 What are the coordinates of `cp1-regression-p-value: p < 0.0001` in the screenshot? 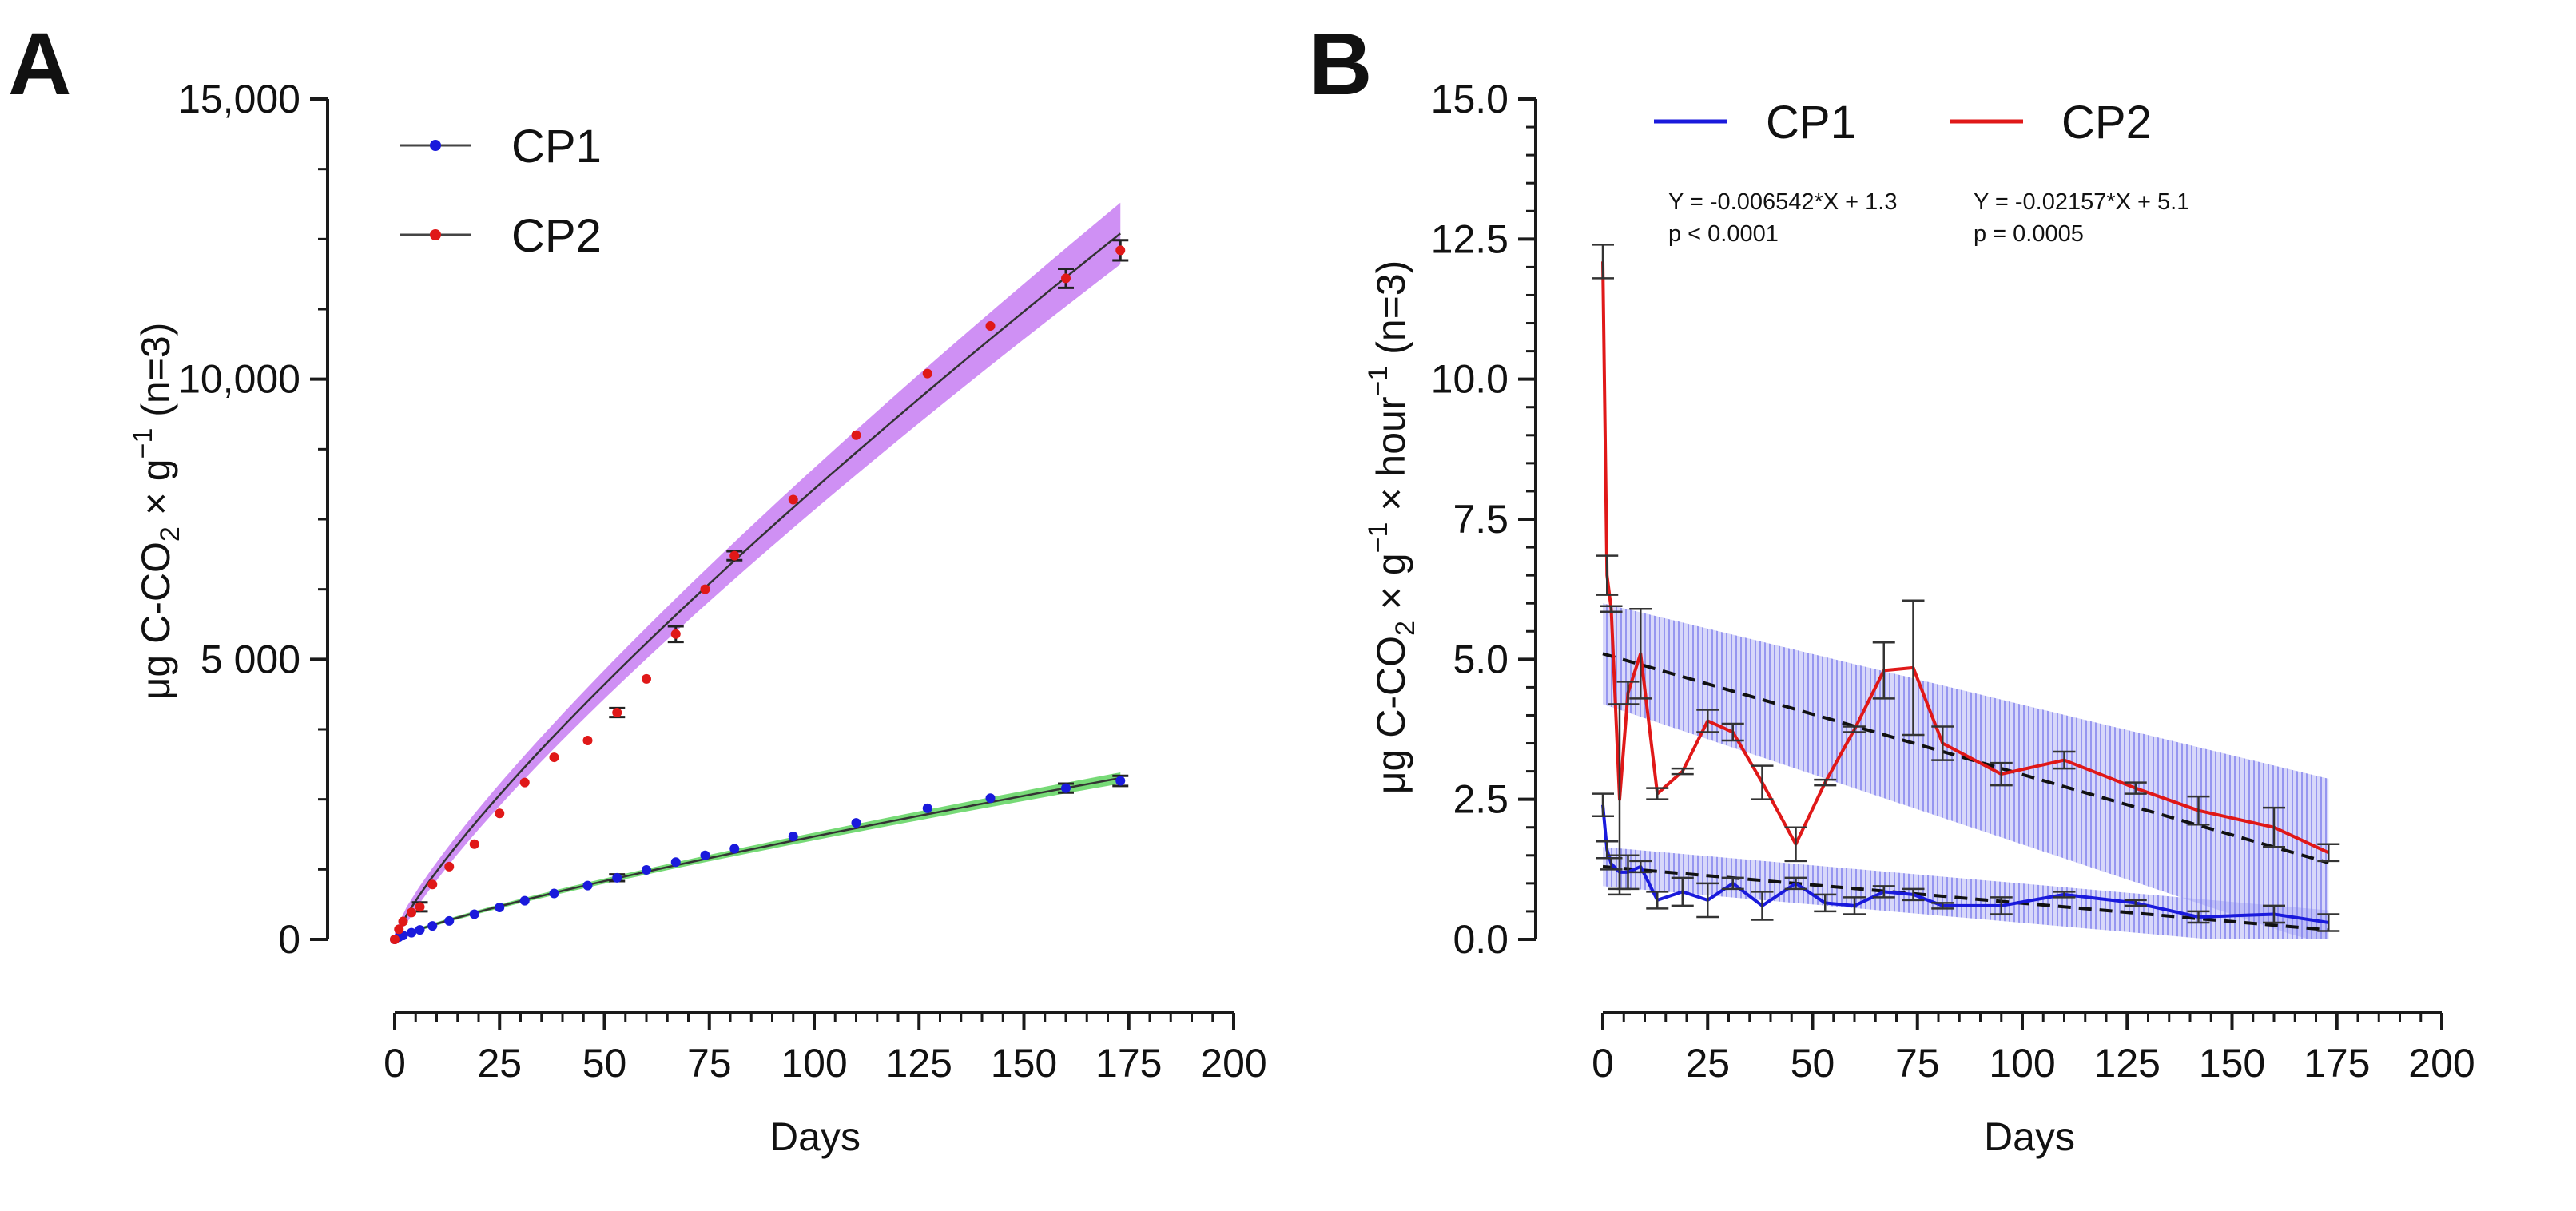 It's located at (1723, 234).